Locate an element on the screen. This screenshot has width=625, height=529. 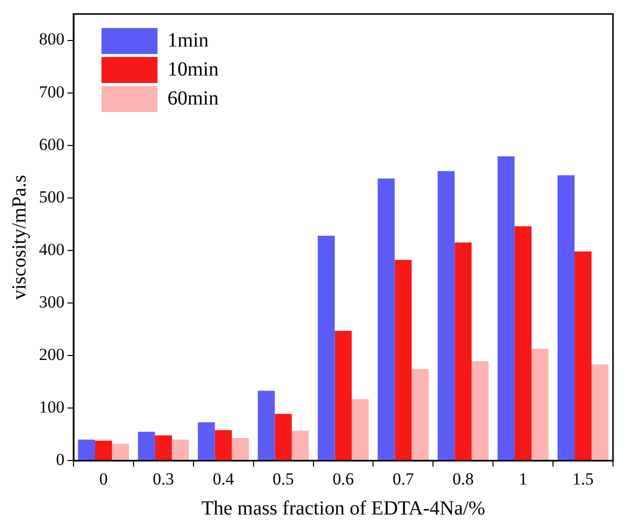
legend-label: 10min is located at coordinates (193, 69).